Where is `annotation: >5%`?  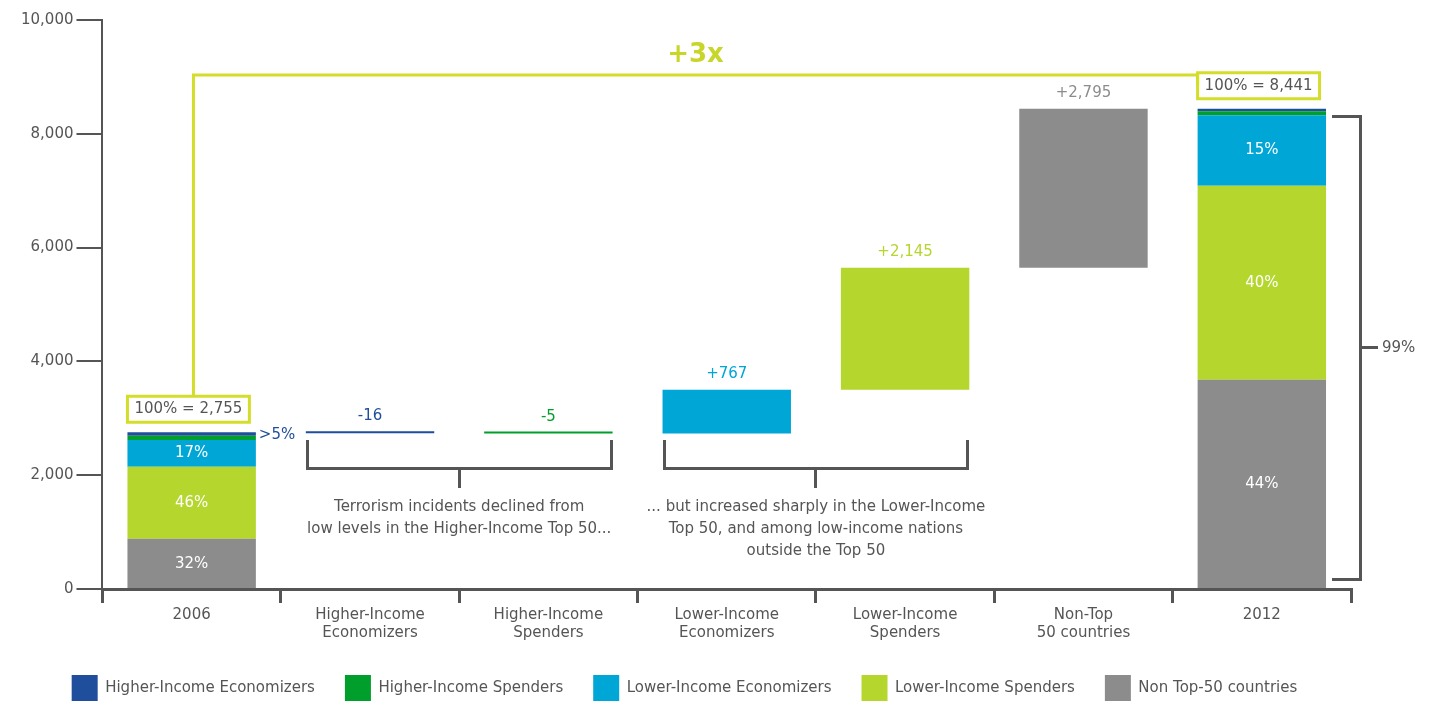 annotation: >5% is located at coordinates (277, 434).